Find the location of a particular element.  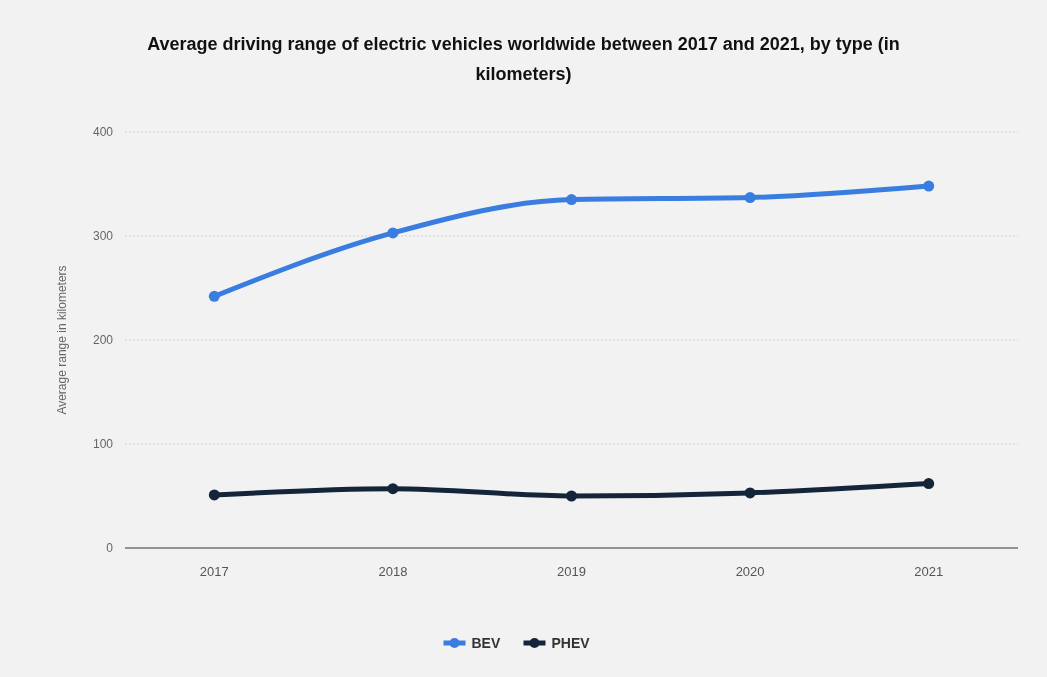

x-tick-label: 2019 is located at coordinates (571, 571).